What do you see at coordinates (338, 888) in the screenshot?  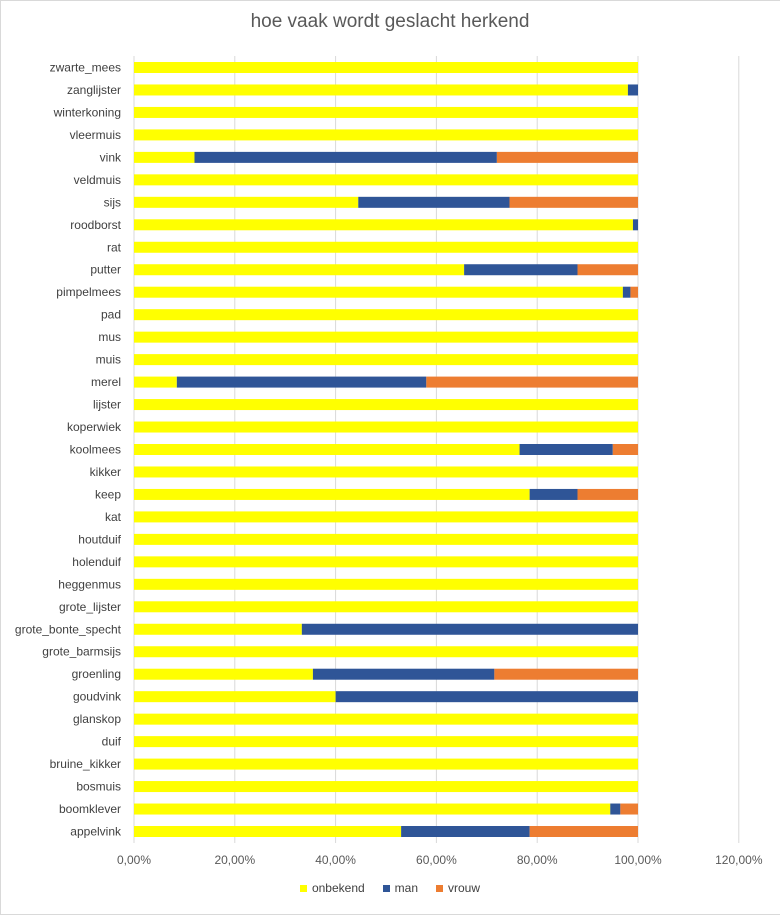 I see `legend-label-onbekend: onbekend` at bounding box center [338, 888].